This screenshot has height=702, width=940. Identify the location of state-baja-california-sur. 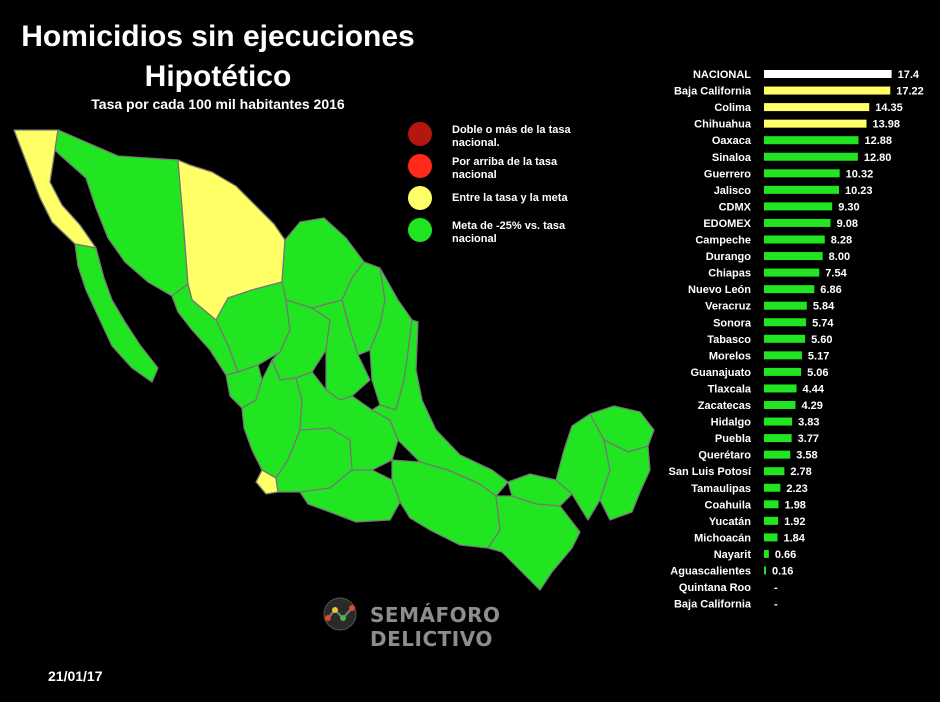
(116, 313).